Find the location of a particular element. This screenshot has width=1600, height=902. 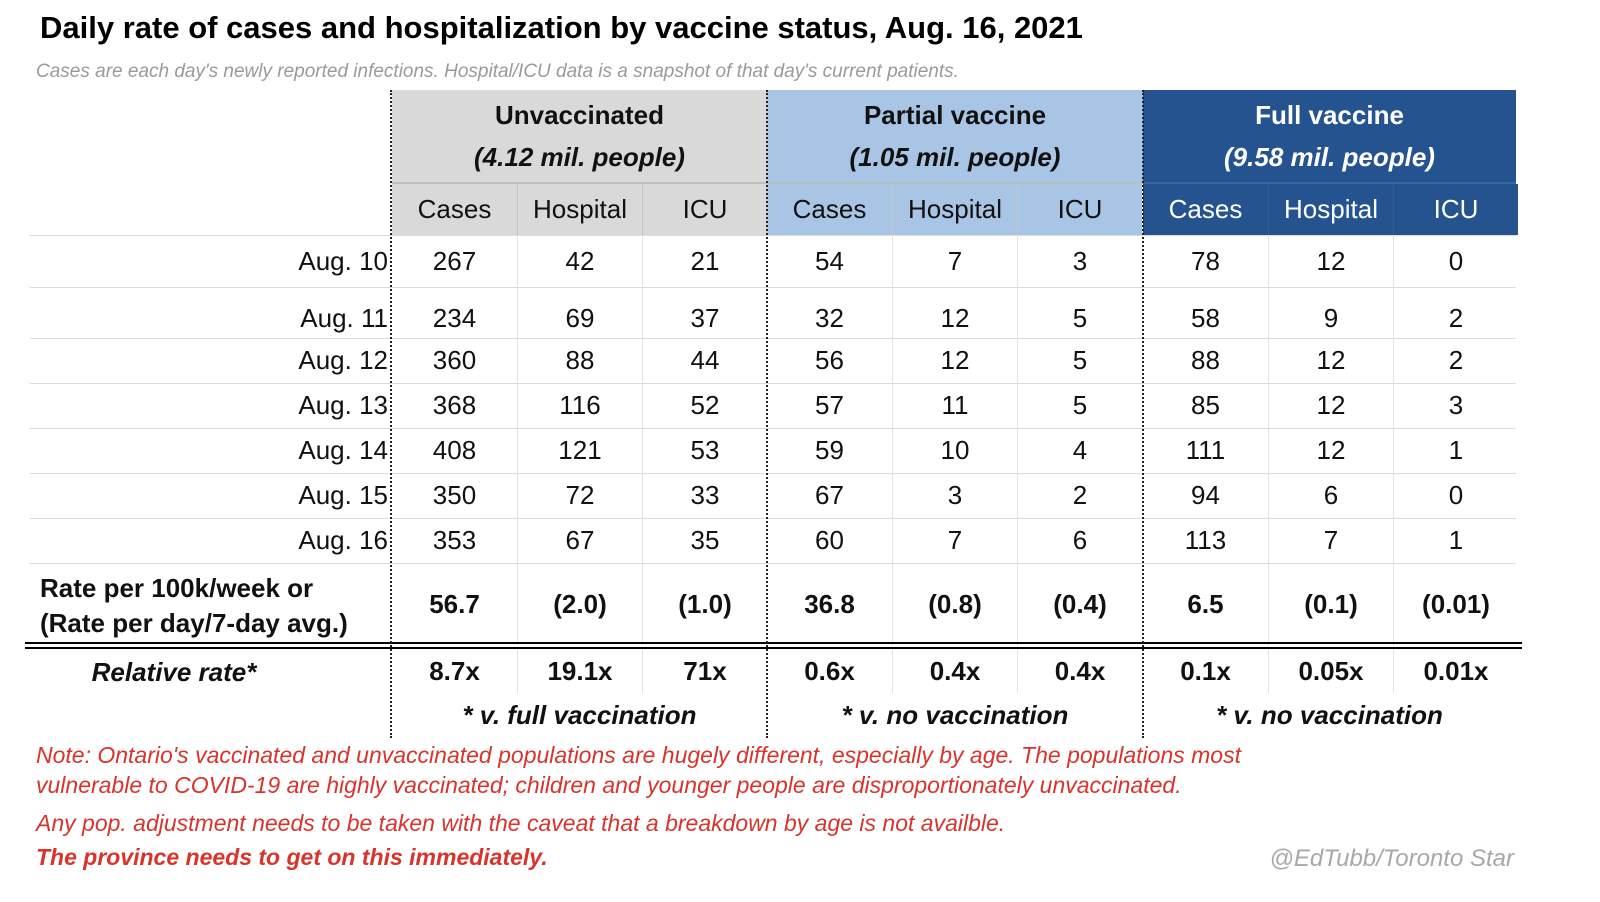

rate-cell: 36.8 is located at coordinates (829, 603).